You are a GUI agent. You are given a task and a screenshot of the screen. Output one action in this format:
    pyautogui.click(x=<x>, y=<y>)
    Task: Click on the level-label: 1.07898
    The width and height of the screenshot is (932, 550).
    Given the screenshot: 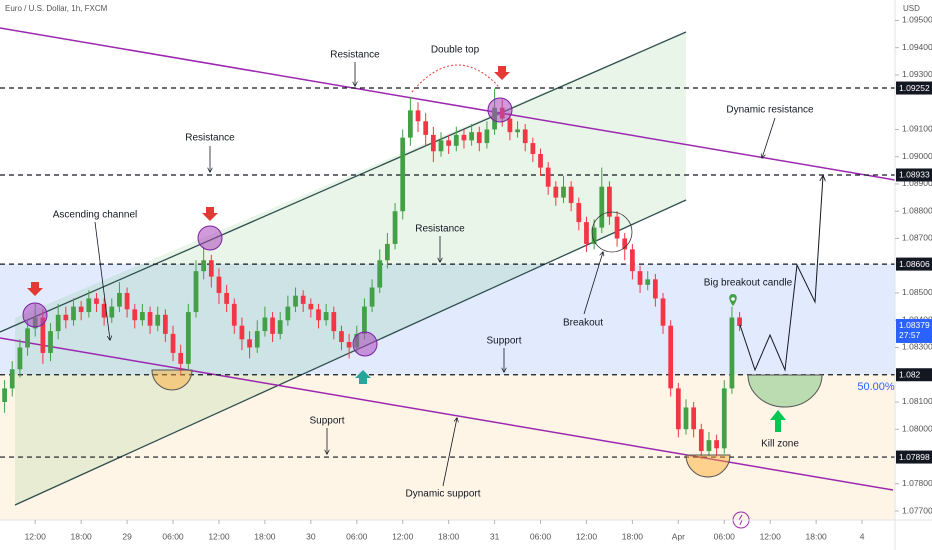 What is the action you would take?
    pyautogui.click(x=914, y=457)
    